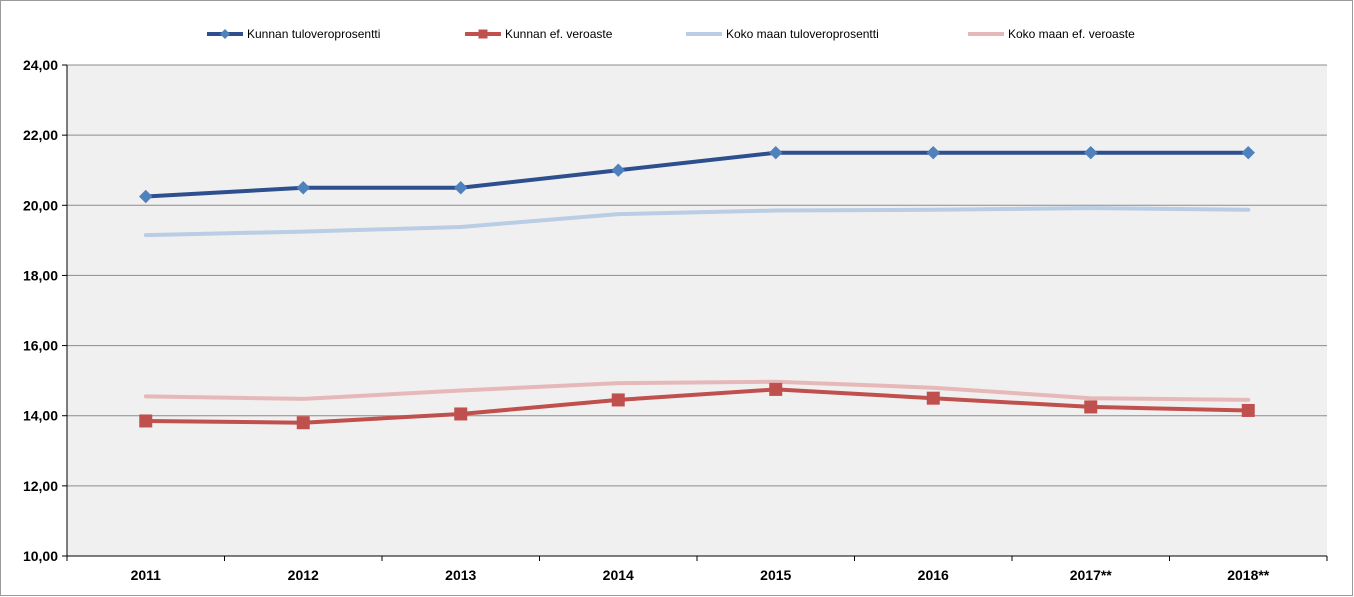 The image size is (1354, 597). What do you see at coordinates (559, 34) in the screenshot?
I see `legend-label: Kunnan ef. veroaste` at bounding box center [559, 34].